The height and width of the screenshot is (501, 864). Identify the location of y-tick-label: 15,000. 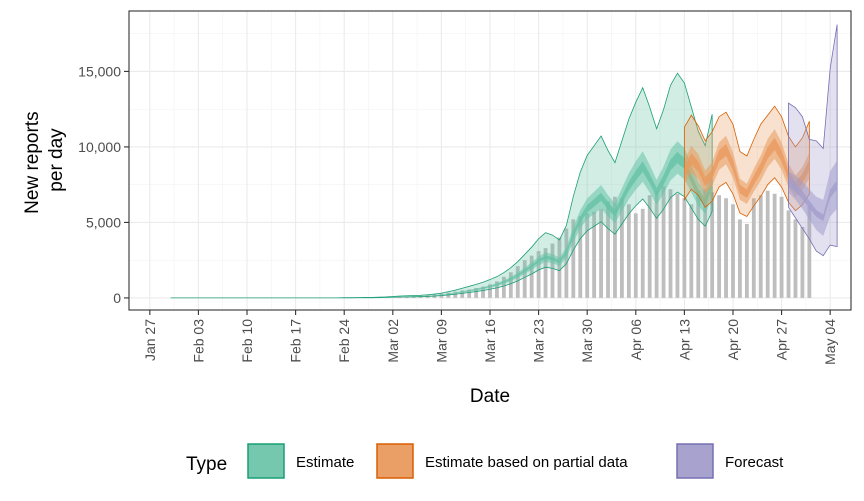
(99, 71).